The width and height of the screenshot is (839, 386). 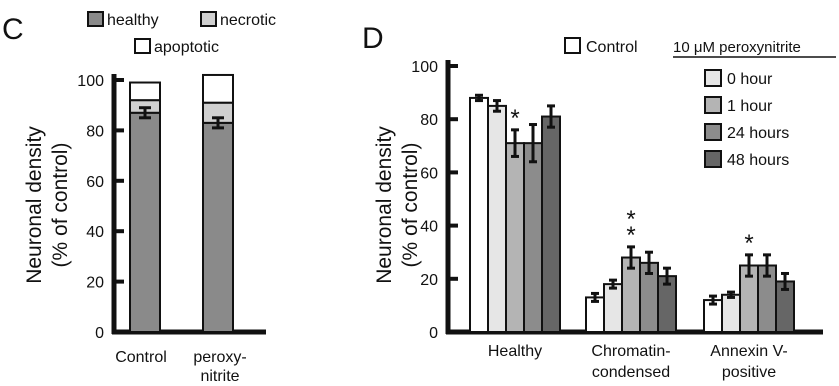 I want to click on legend-label: 48 hours, so click(x=758, y=160).